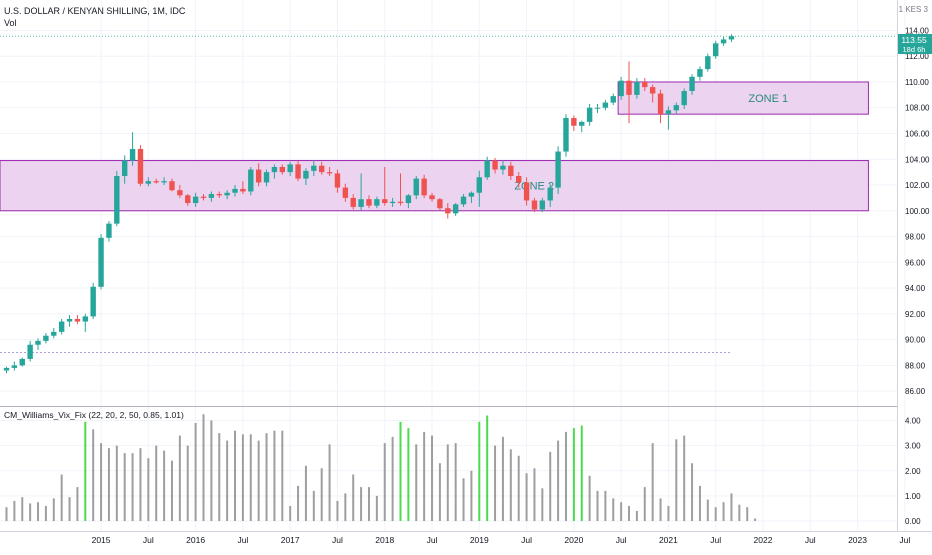 This screenshot has width=932, height=555. I want to click on indicator-tick-label: 3.00, so click(913, 446).